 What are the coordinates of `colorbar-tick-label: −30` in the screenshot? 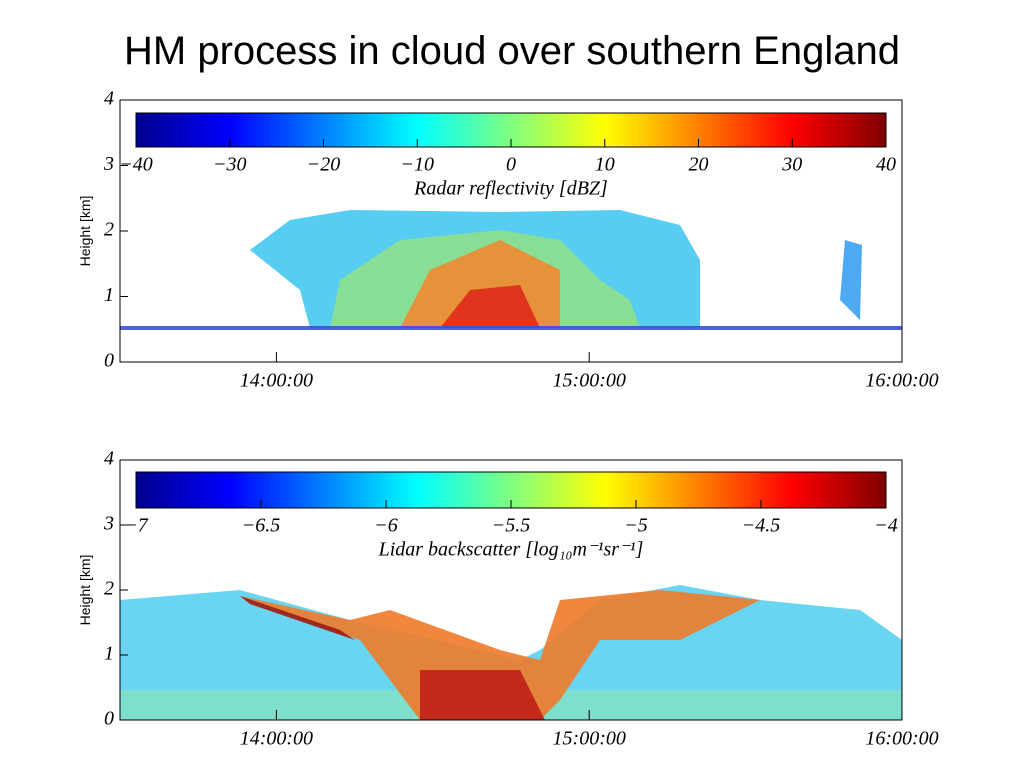 It's located at (230, 165).